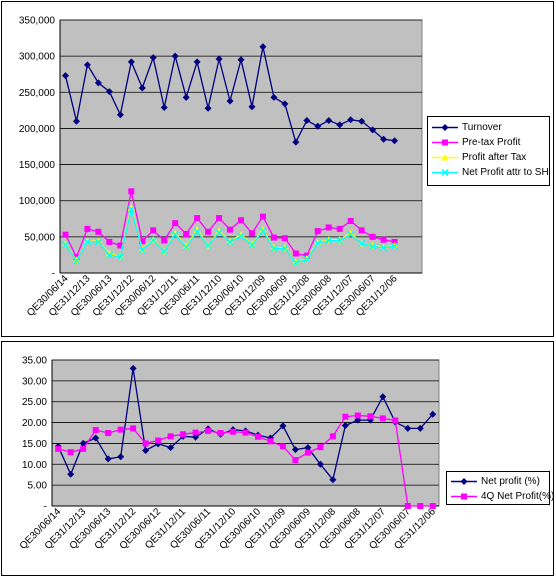  I want to click on 4q-net-profit-pct-swatch, so click(464, 496).